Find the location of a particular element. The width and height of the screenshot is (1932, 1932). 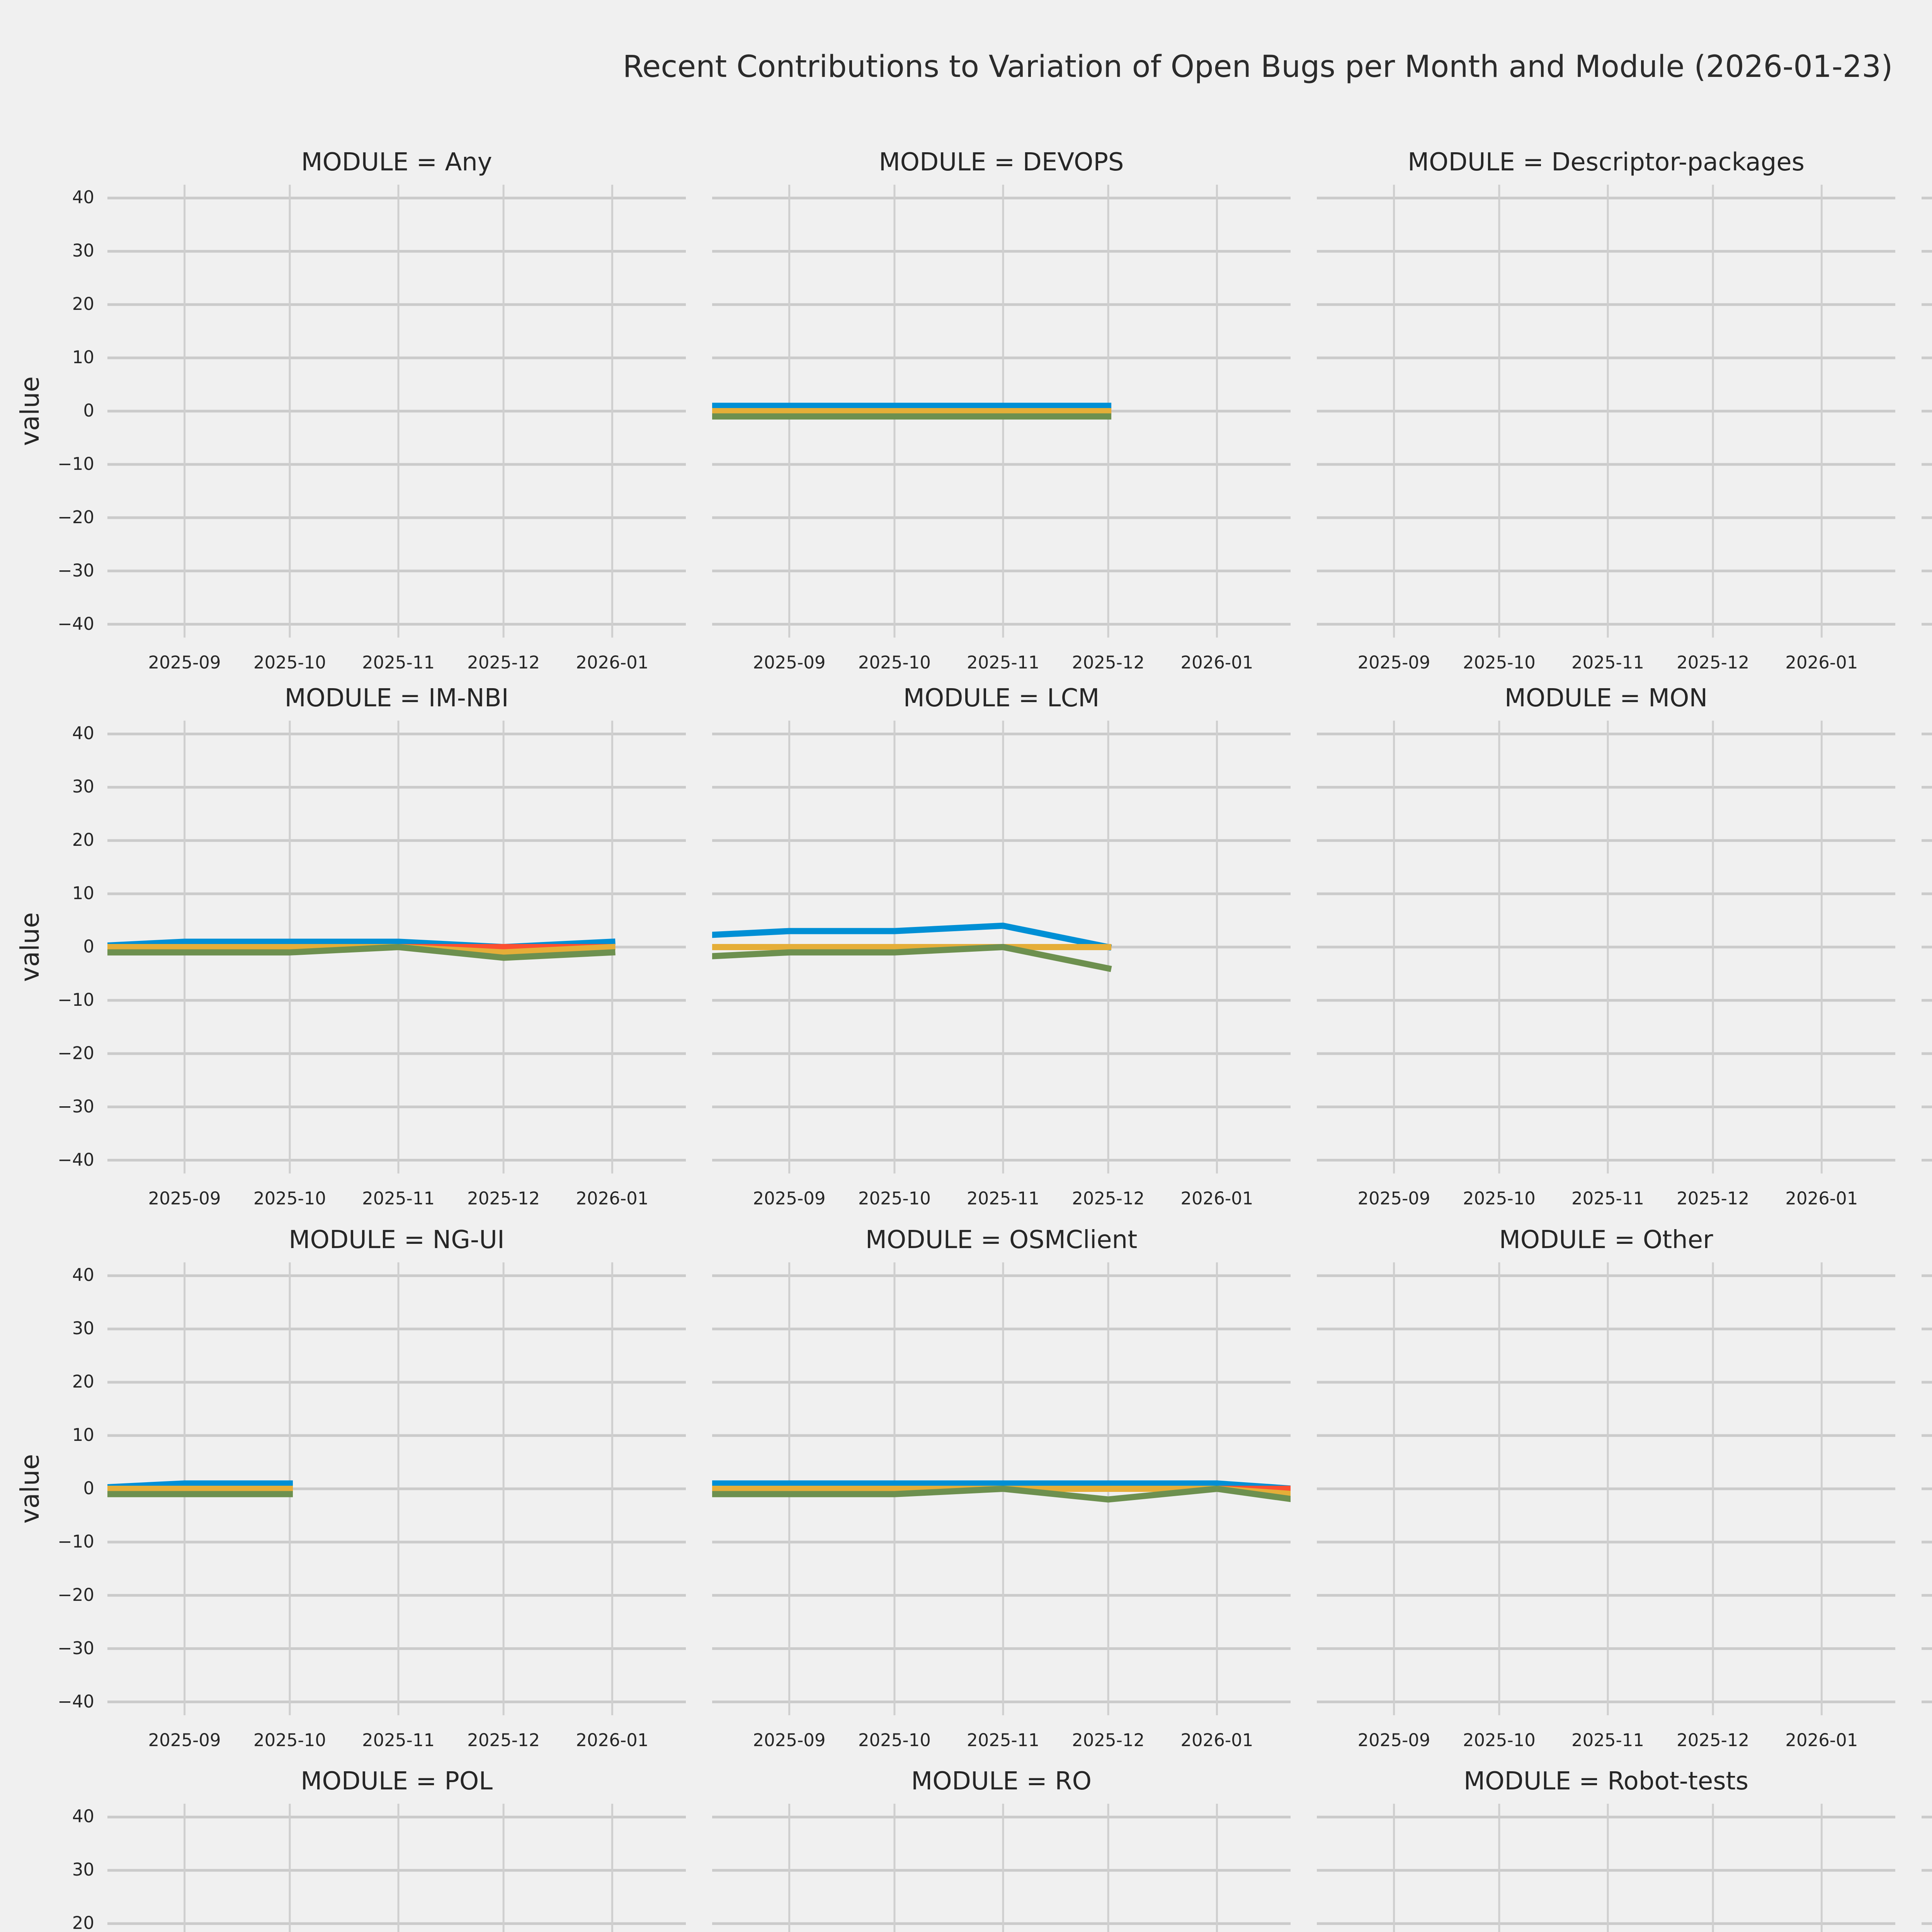

facet-title: MODULE = MON is located at coordinates (1606, 699).